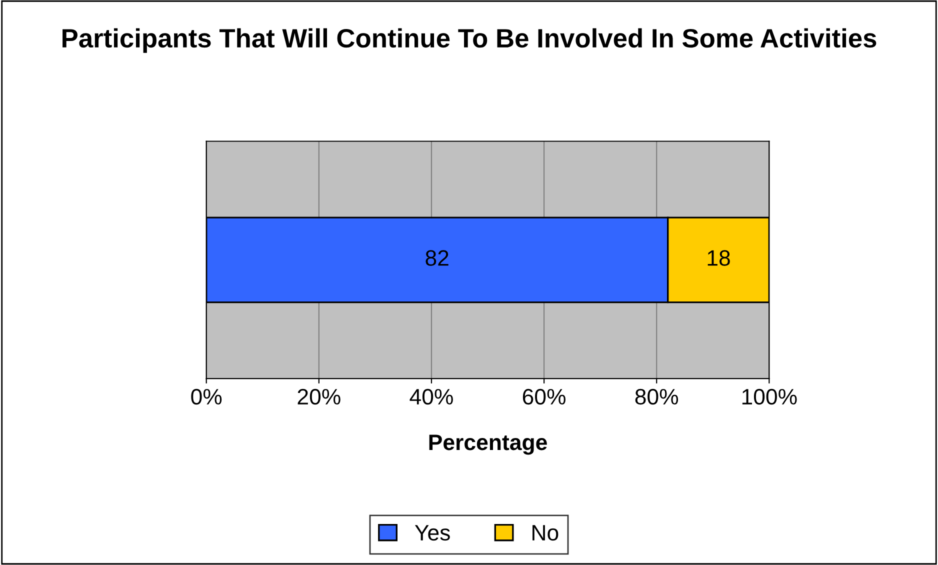 This screenshot has width=938, height=565. I want to click on x-tick-label: 20%, so click(319, 396).